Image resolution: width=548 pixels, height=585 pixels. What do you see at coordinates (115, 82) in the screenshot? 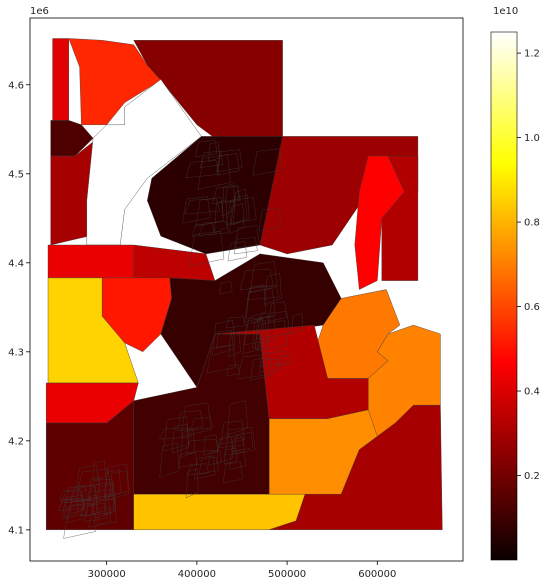
I see `region-box-elder-orange` at bounding box center [115, 82].